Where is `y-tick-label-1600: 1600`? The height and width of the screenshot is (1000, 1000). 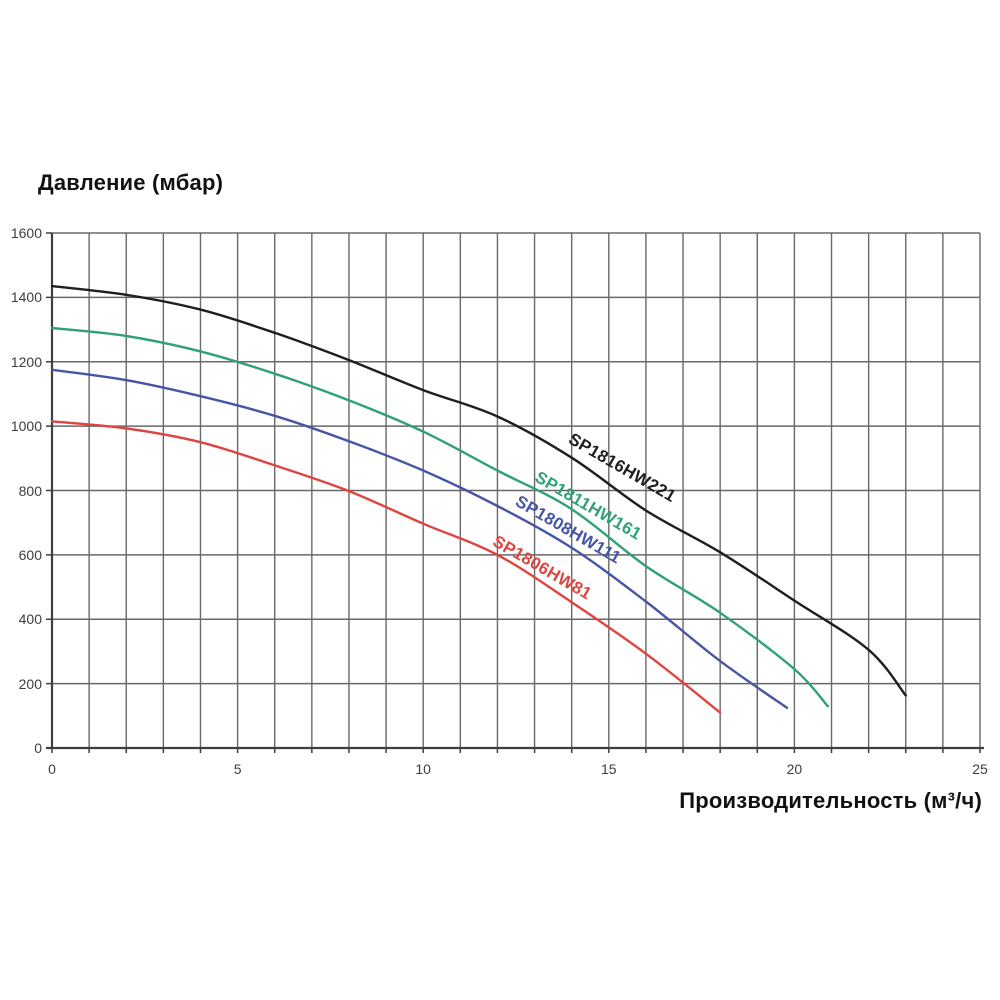 y-tick-label-1600: 1600 is located at coordinates (26, 233).